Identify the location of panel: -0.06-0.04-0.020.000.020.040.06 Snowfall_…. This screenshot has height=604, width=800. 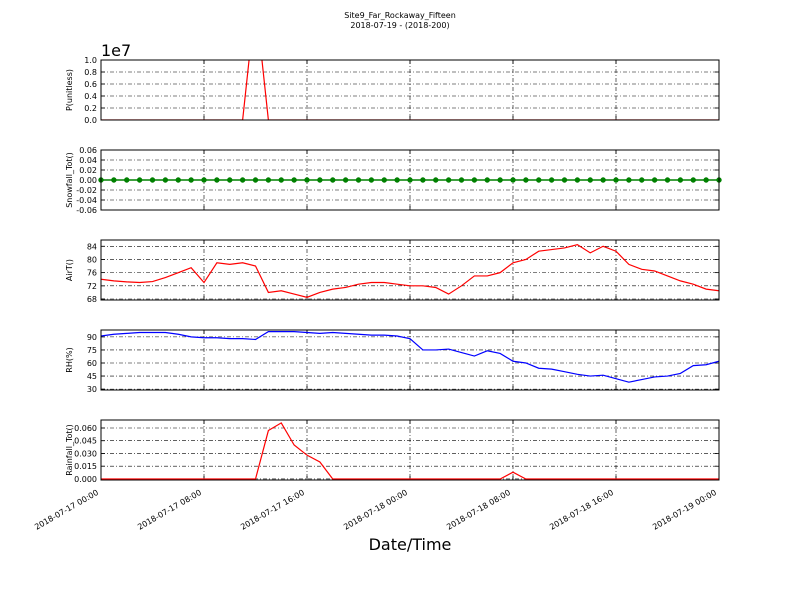
(393, 180).